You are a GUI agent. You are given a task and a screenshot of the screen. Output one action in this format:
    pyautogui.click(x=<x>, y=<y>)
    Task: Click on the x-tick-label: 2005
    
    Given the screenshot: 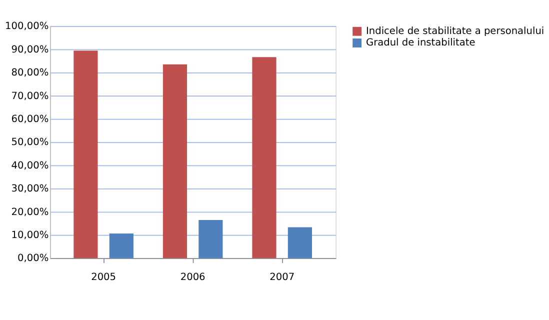 What is the action you would take?
    pyautogui.click(x=103, y=277)
    